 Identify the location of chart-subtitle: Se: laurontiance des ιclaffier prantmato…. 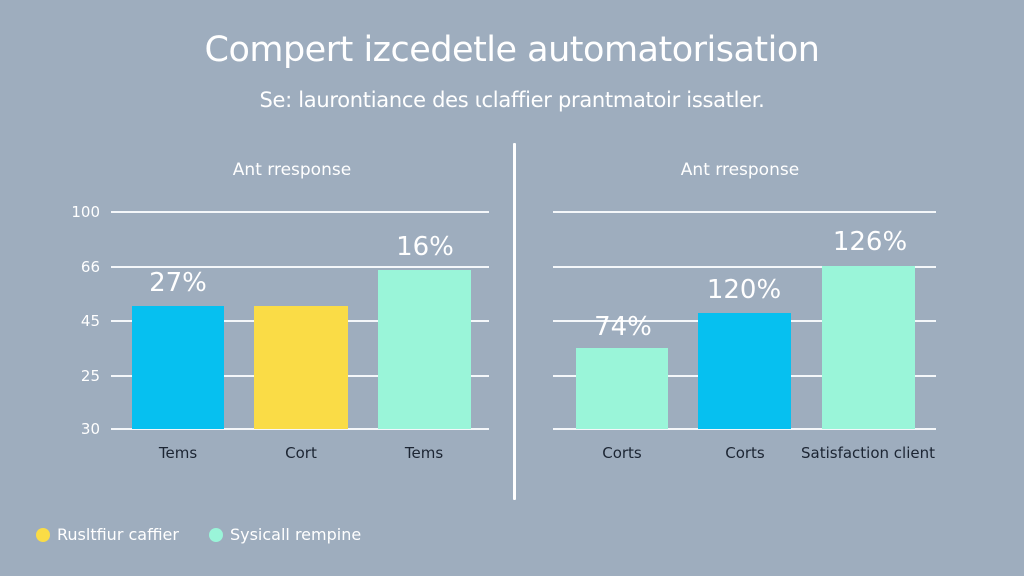
(512, 100).